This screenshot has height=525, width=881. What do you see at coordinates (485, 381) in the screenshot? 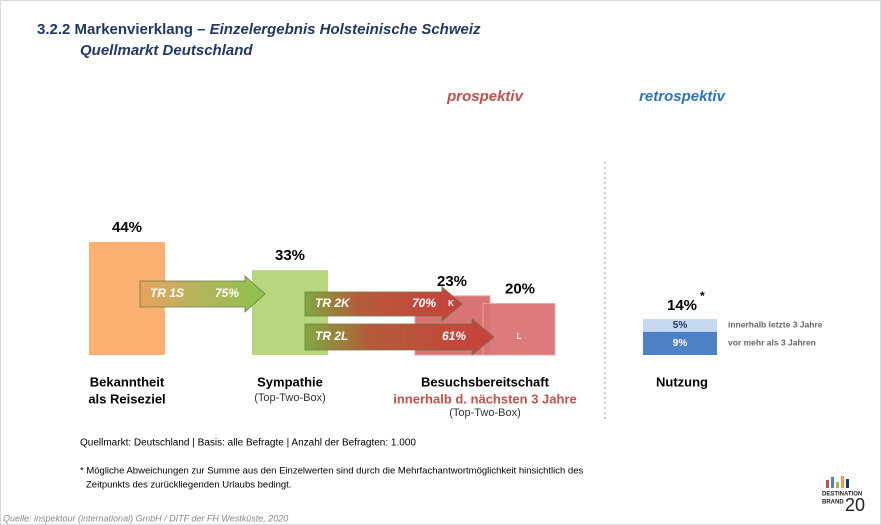
I see `category-label: Besuchsbereitschaft` at bounding box center [485, 381].